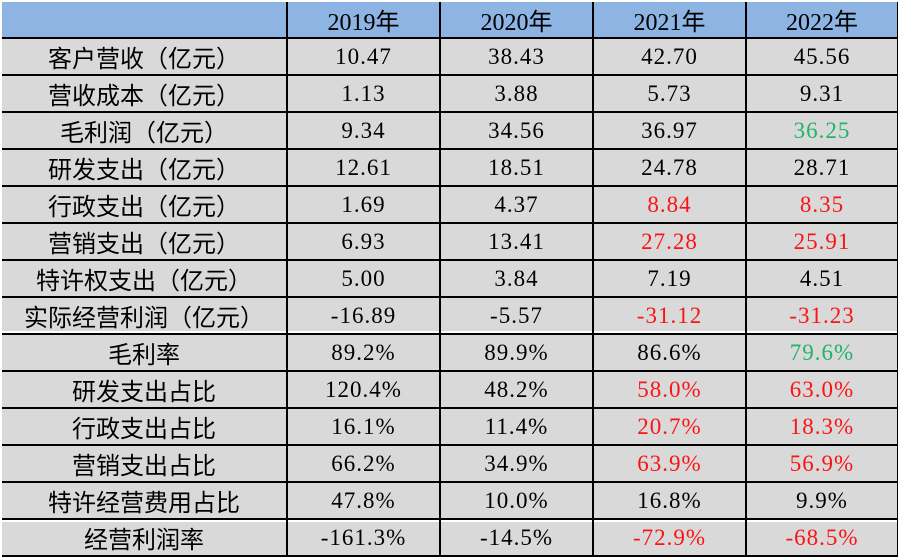 The width and height of the screenshot is (898, 557). I want to click on row-label-cell: 特许经营费用占比, so click(145, 501).